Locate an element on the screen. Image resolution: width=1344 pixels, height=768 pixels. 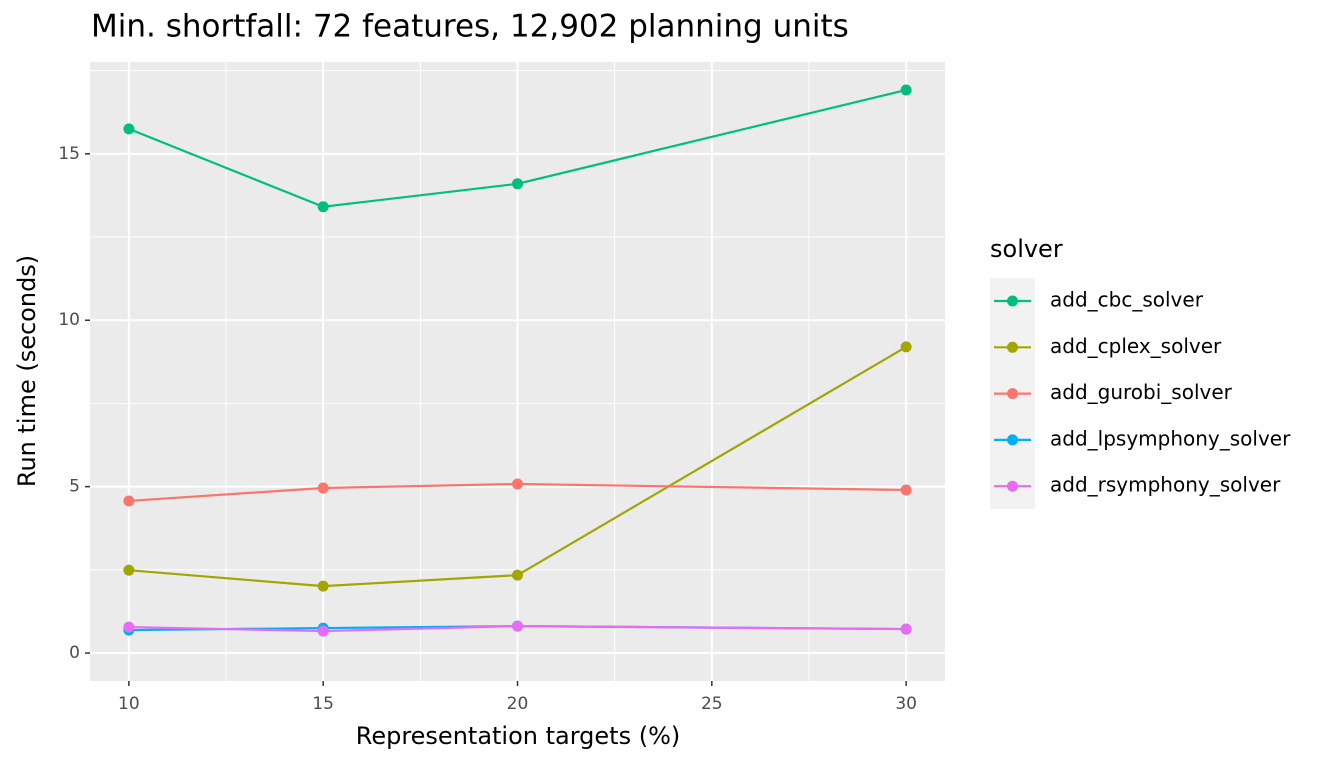
legend-label: add_lpsymphony_solver is located at coordinates (1170, 438).